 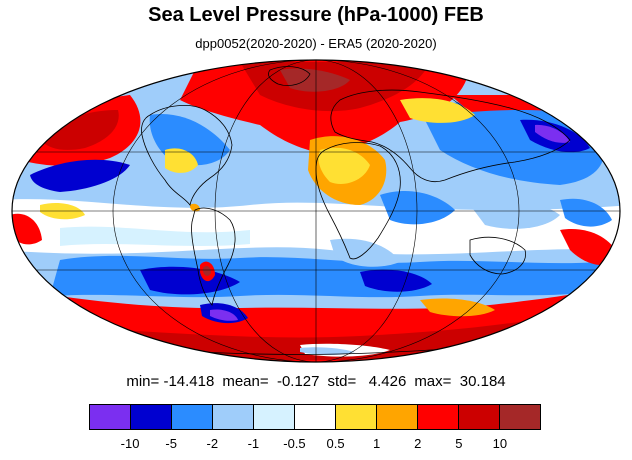 What do you see at coordinates (418, 443) in the screenshot?
I see `colorbar-tick-label: 2` at bounding box center [418, 443].